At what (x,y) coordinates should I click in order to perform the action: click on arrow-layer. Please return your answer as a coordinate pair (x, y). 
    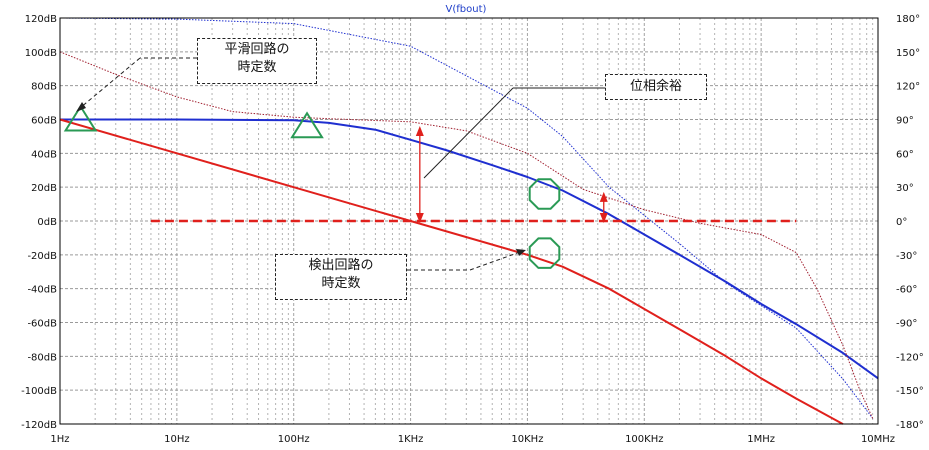
    Looking at the image, I should click on (511, 174).